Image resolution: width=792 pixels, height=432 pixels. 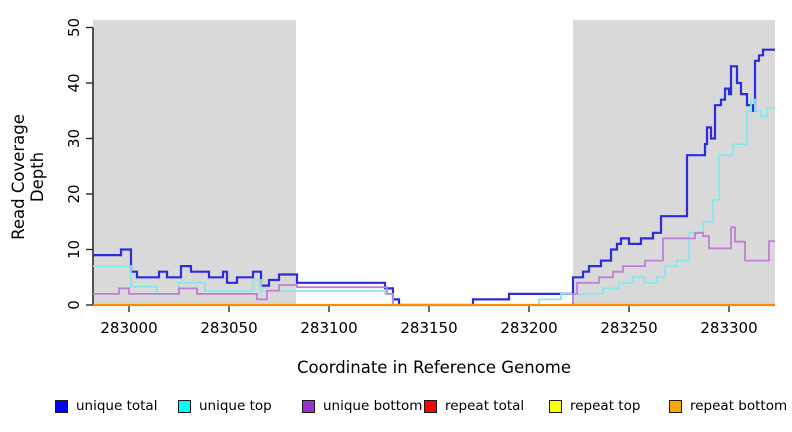 What do you see at coordinates (605, 406) in the screenshot?
I see `legend-label: repeat top` at bounding box center [605, 406].